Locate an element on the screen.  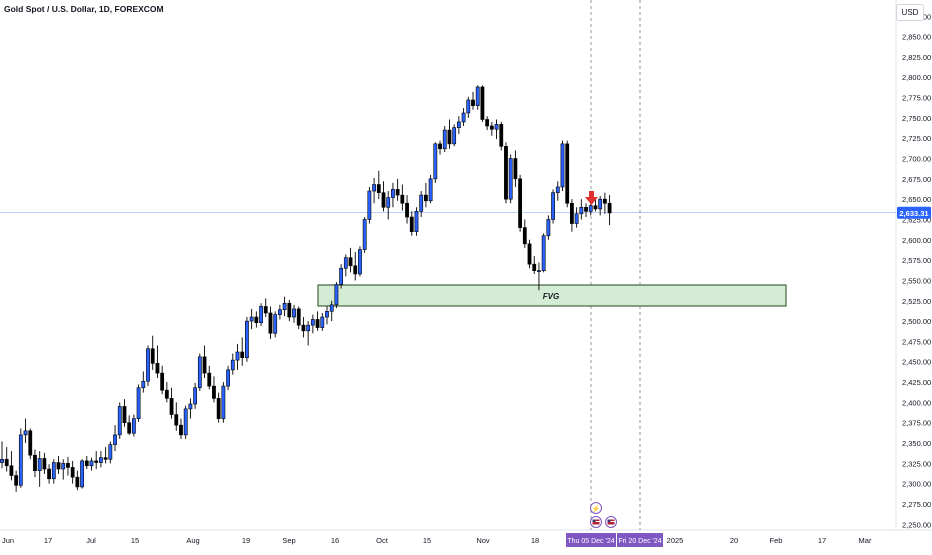
time-tick-label: Sep is located at coordinates (288, 540).